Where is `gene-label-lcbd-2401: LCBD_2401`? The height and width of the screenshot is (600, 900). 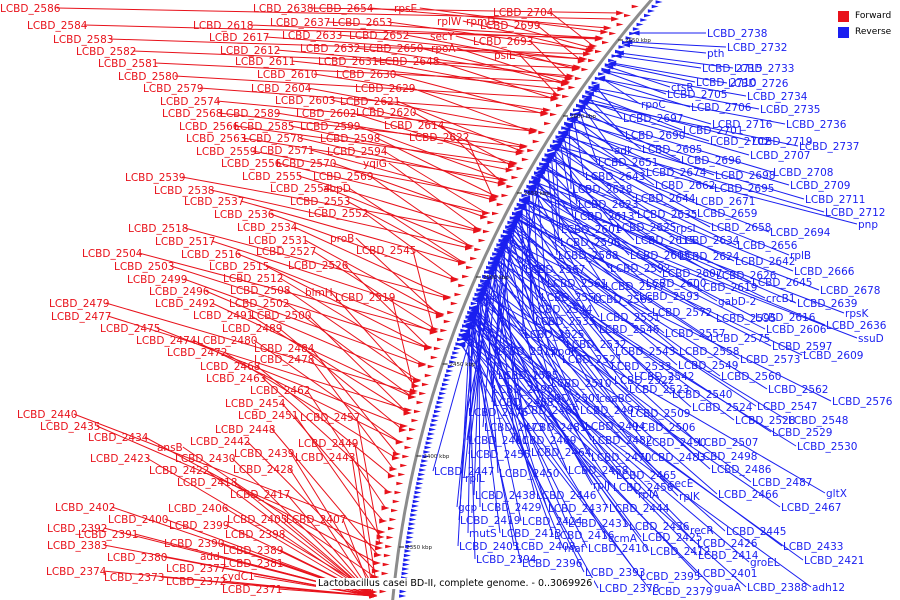
gene-label-lcbd-2401: LCBD_2401 is located at coordinates (727, 574).